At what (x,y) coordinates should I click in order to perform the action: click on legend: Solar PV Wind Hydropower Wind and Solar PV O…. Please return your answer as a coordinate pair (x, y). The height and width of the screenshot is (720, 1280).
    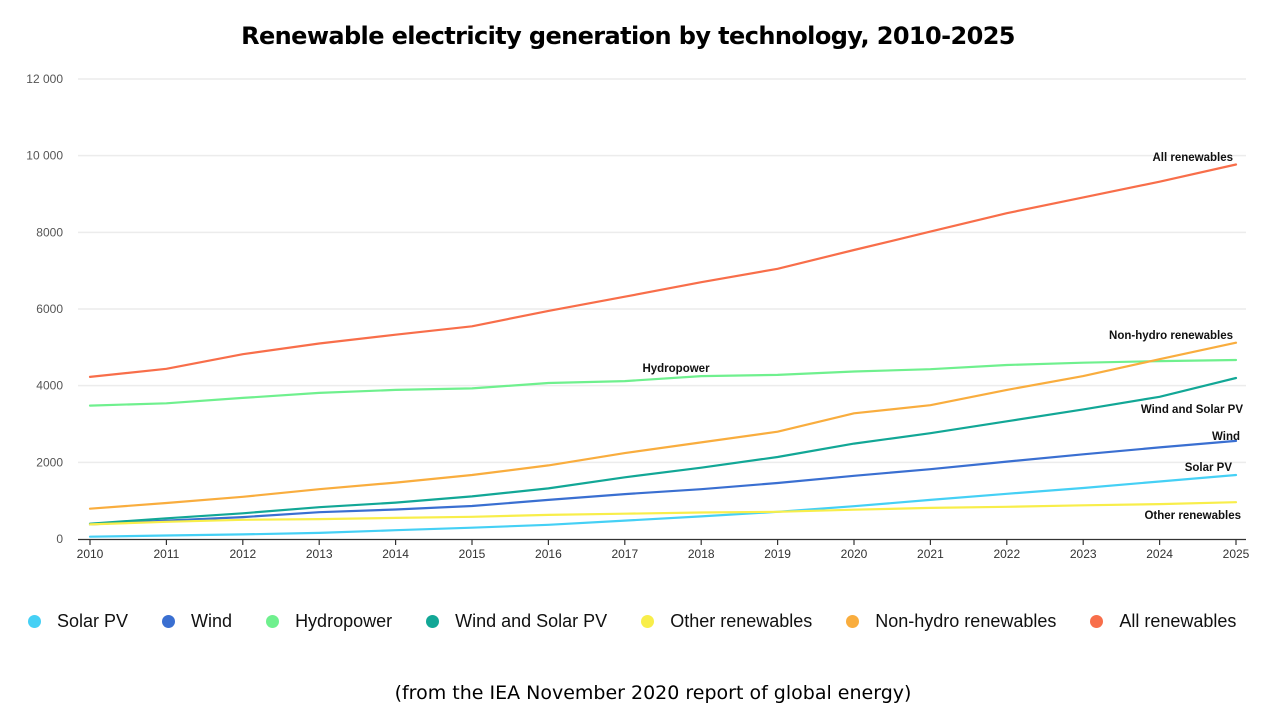
    Looking at the image, I should click on (632, 621).